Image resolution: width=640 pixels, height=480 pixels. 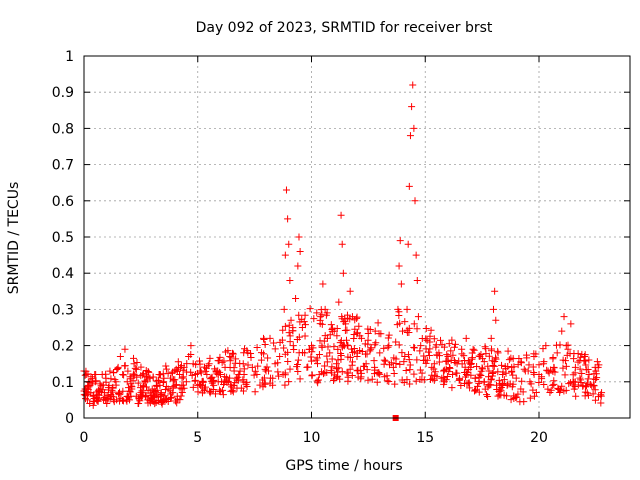 I want to click on y-tick-label: 0.9, so click(x=63, y=93).